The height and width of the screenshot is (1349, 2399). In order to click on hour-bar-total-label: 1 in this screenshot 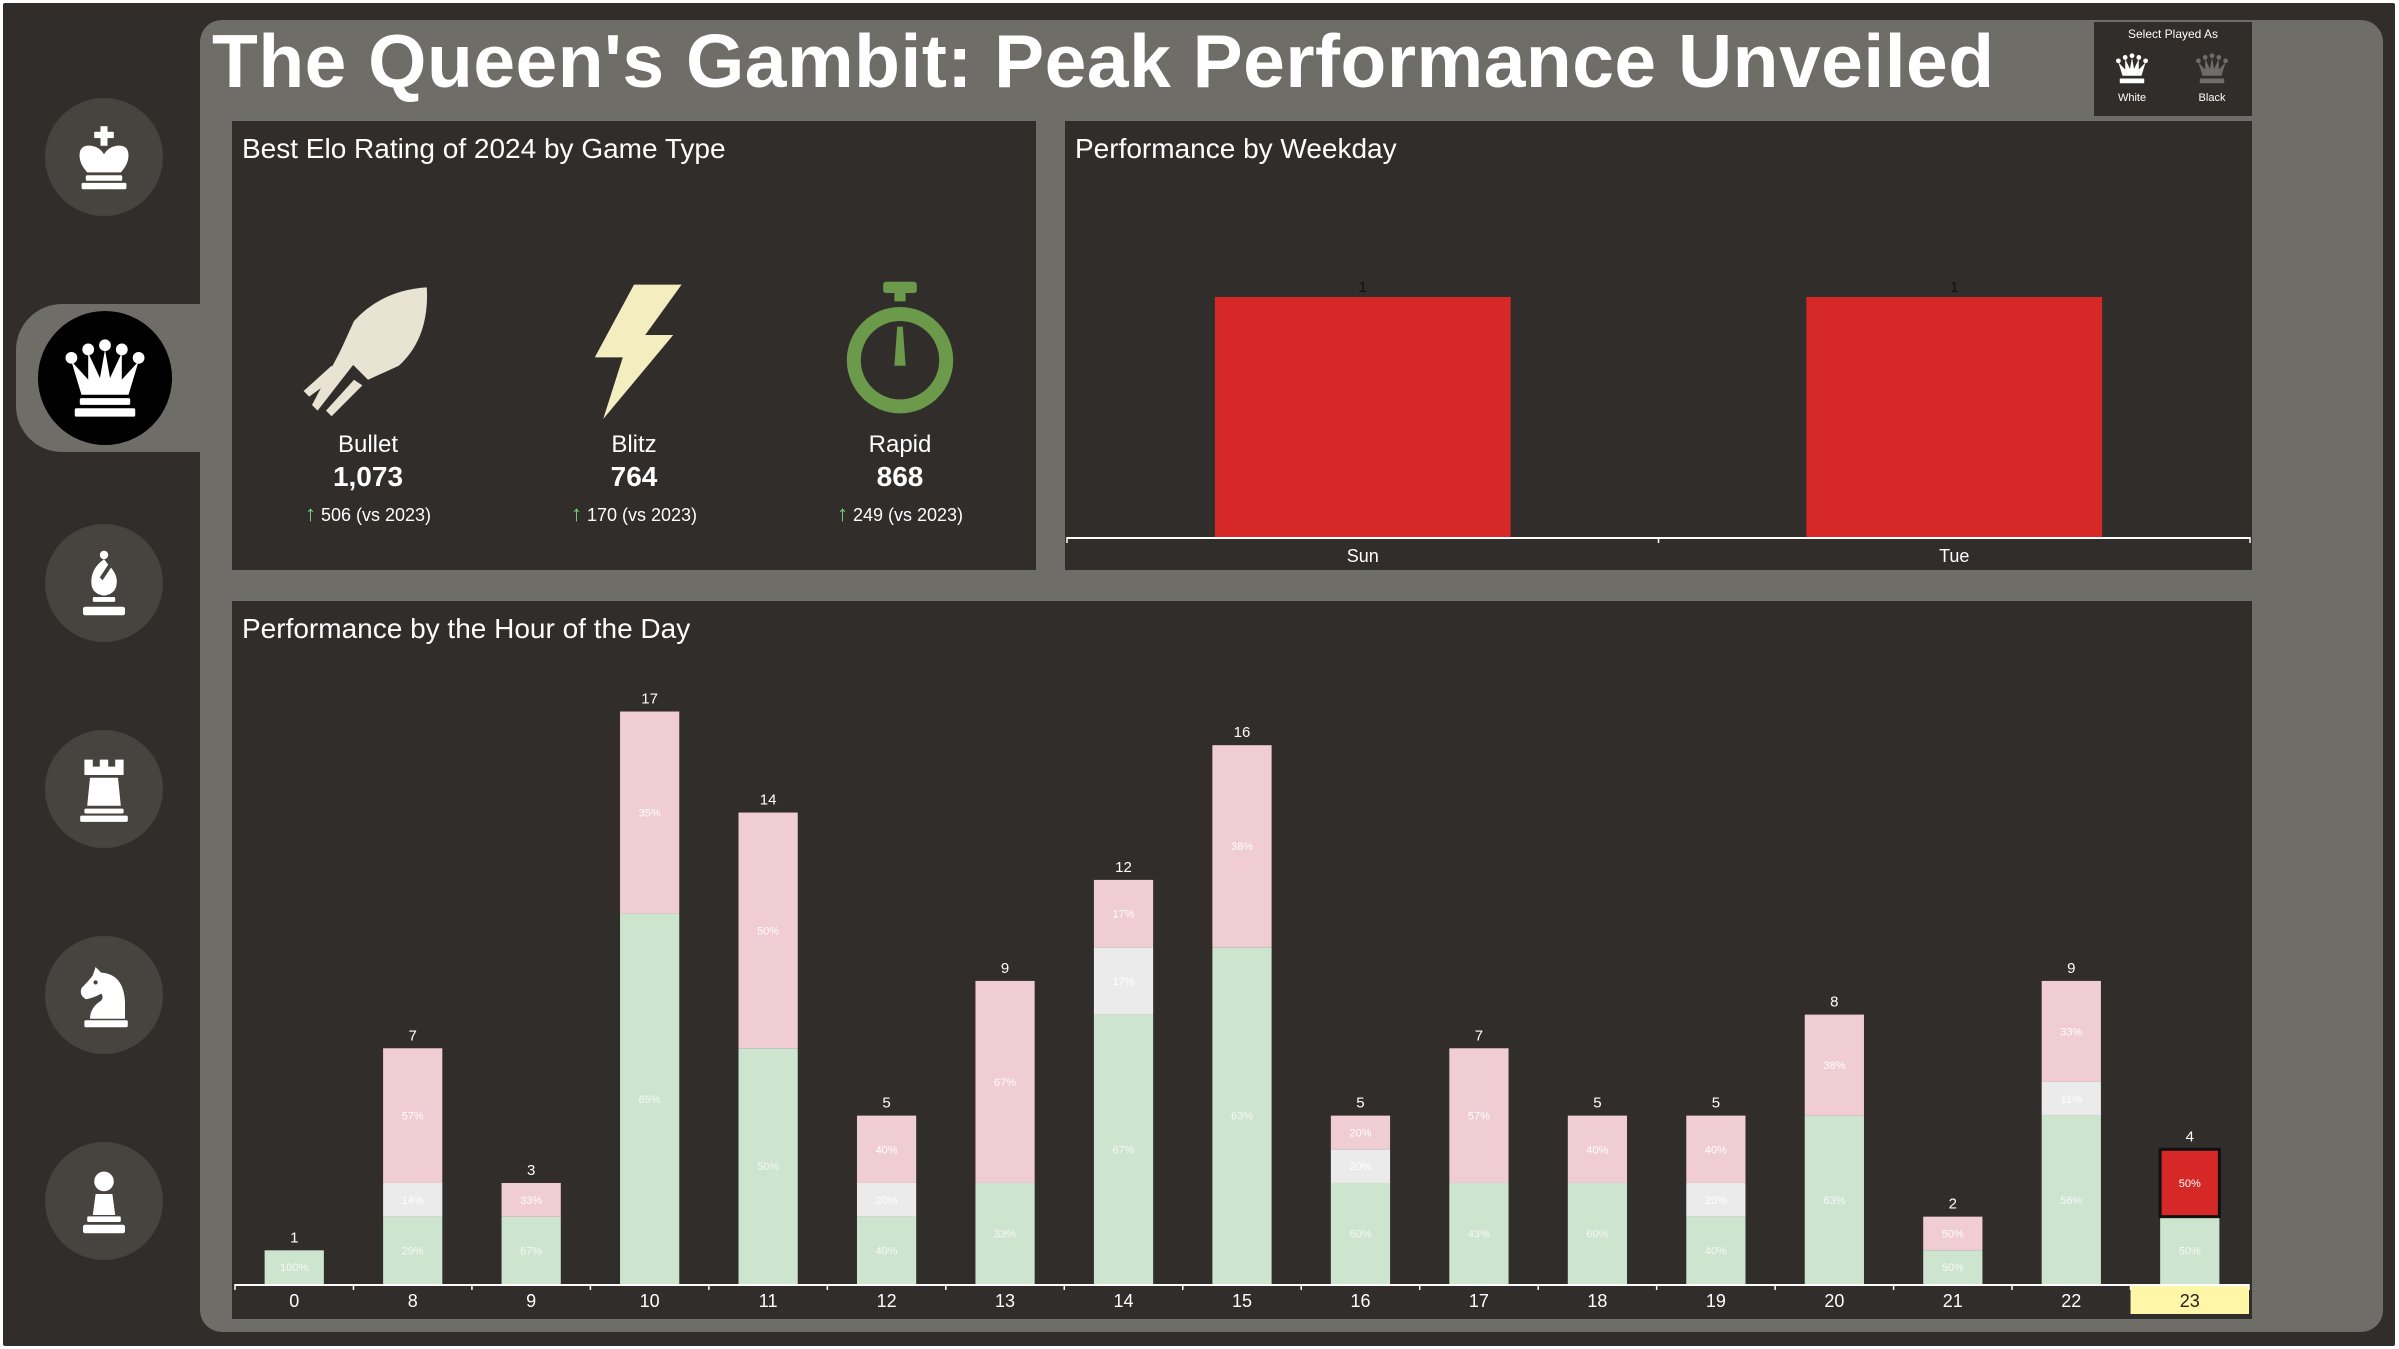, I will do `click(294, 1237)`.